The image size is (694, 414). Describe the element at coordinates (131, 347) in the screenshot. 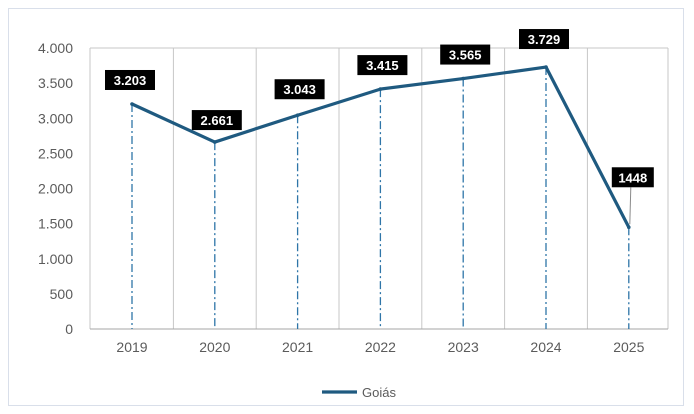

I see `x-tick-label-2019: 2019` at that location.